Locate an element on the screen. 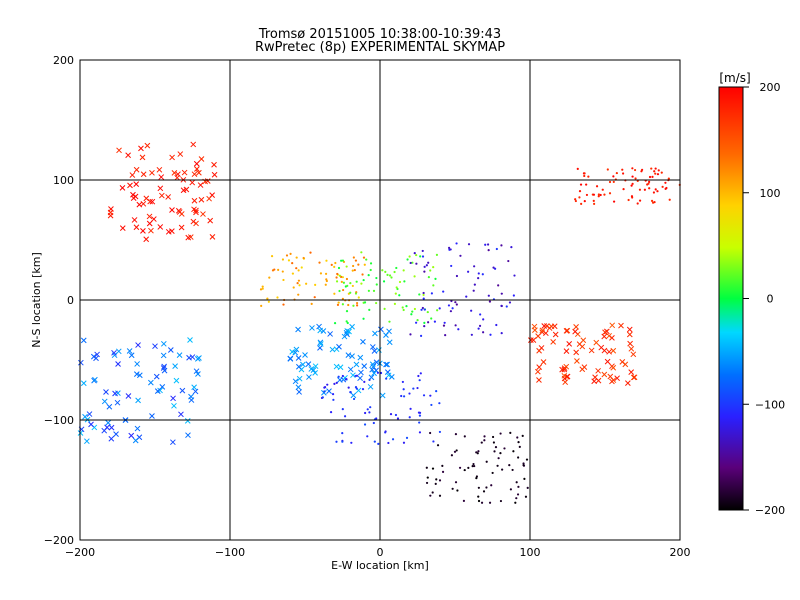 This screenshot has height=600, width=800. colorbar-tick-label: −200 is located at coordinates (770, 510).